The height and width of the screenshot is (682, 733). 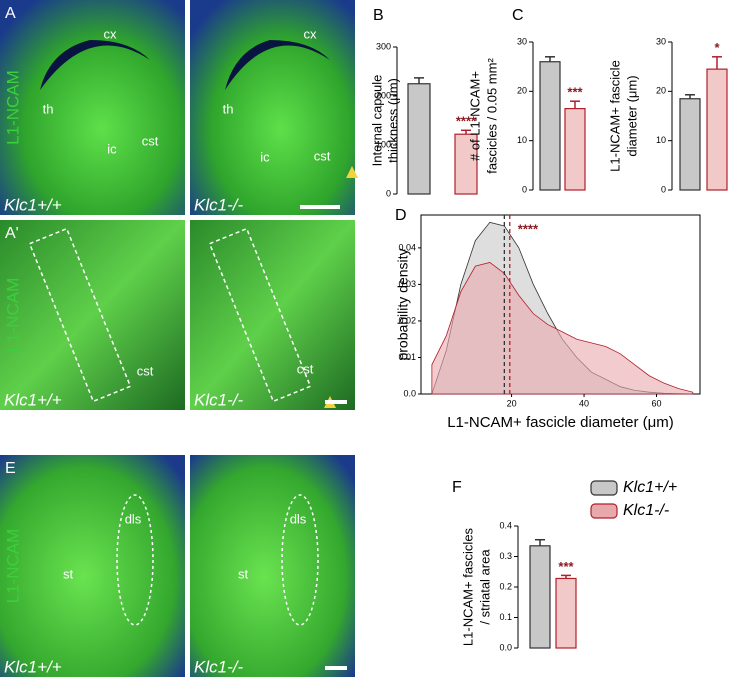 I want to click on x-tick-label: 20, so click(x=512, y=403).